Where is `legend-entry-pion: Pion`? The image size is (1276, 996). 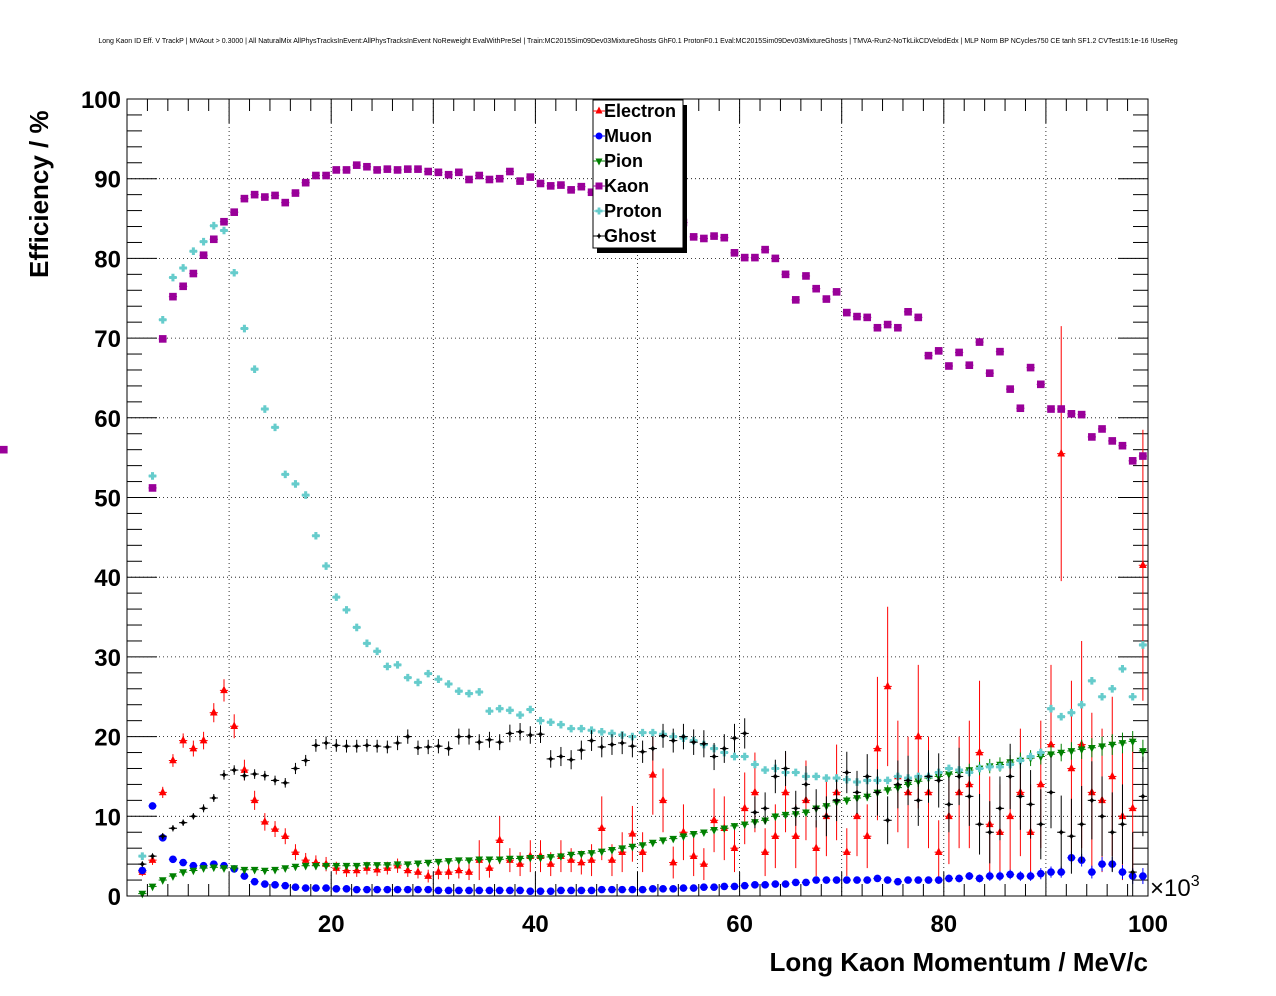 legend-entry-pion: Pion is located at coordinates (618, 161).